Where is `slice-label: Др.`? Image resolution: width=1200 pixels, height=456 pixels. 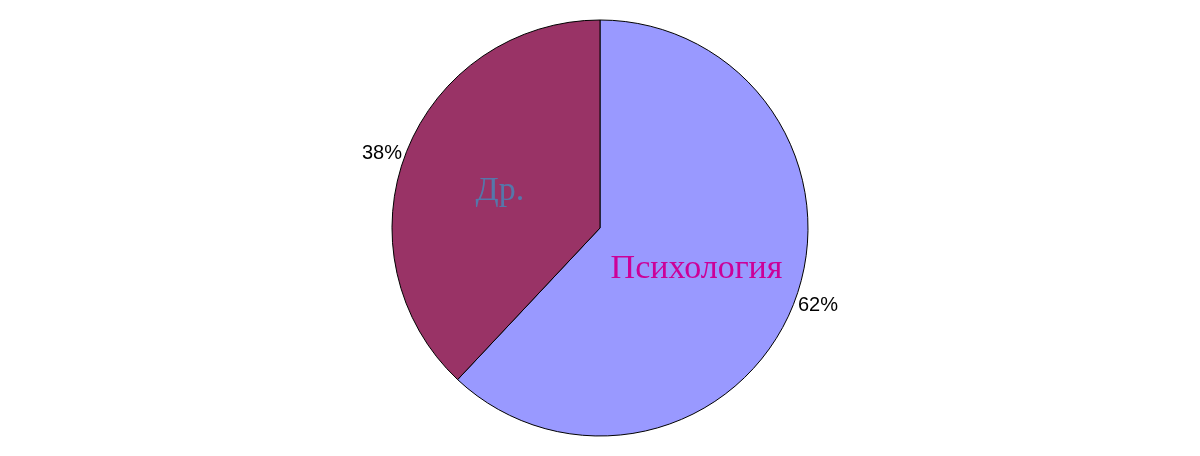
slice-label: Др. is located at coordinates (500, 188).